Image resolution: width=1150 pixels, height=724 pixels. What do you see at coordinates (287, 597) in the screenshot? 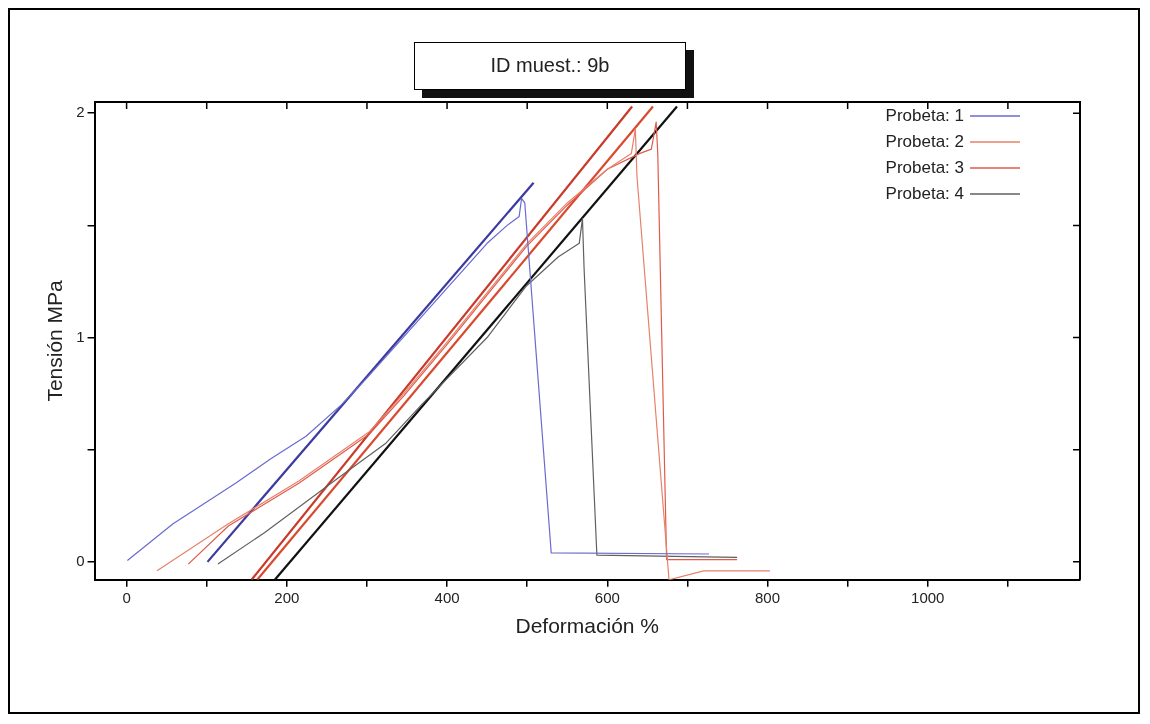
I see `x-tick-label: 200` at bounding box center [287, 597].